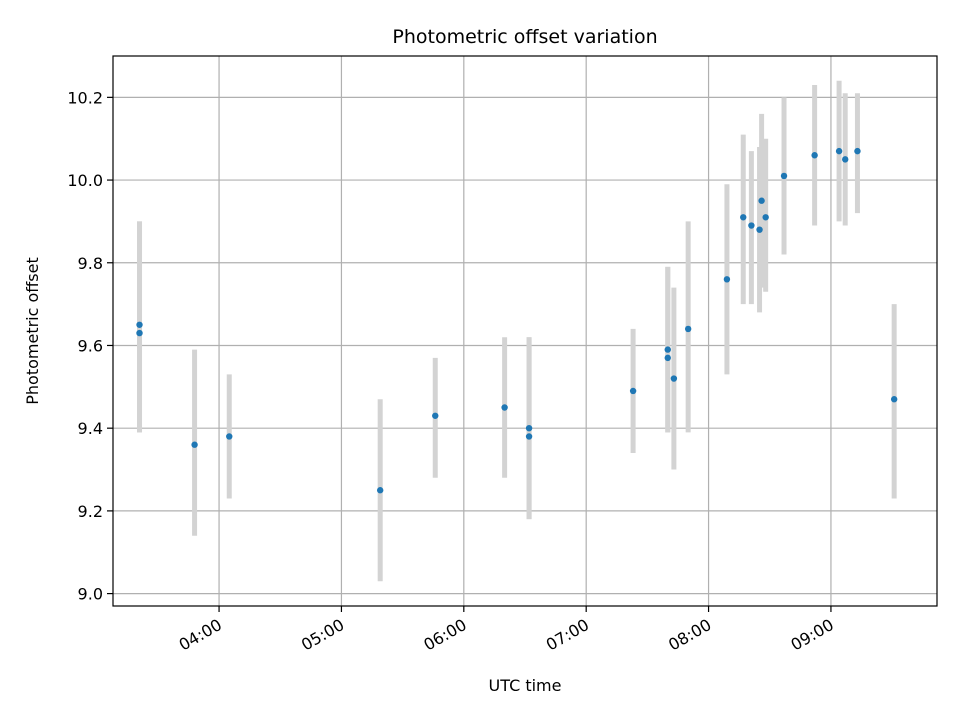  Describe the element at coordinates (524, 37) in the screenshot. I see `chart-title: Photometric offset variation` at that location.